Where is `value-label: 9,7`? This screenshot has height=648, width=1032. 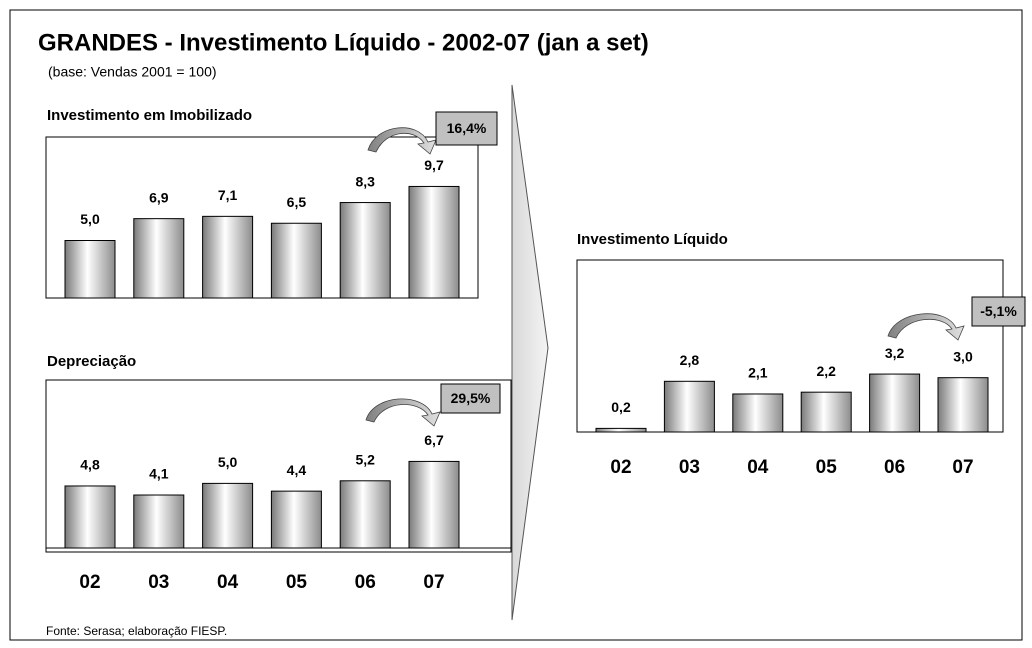 value-label: 9,7 is located at coordinates (434, 165).